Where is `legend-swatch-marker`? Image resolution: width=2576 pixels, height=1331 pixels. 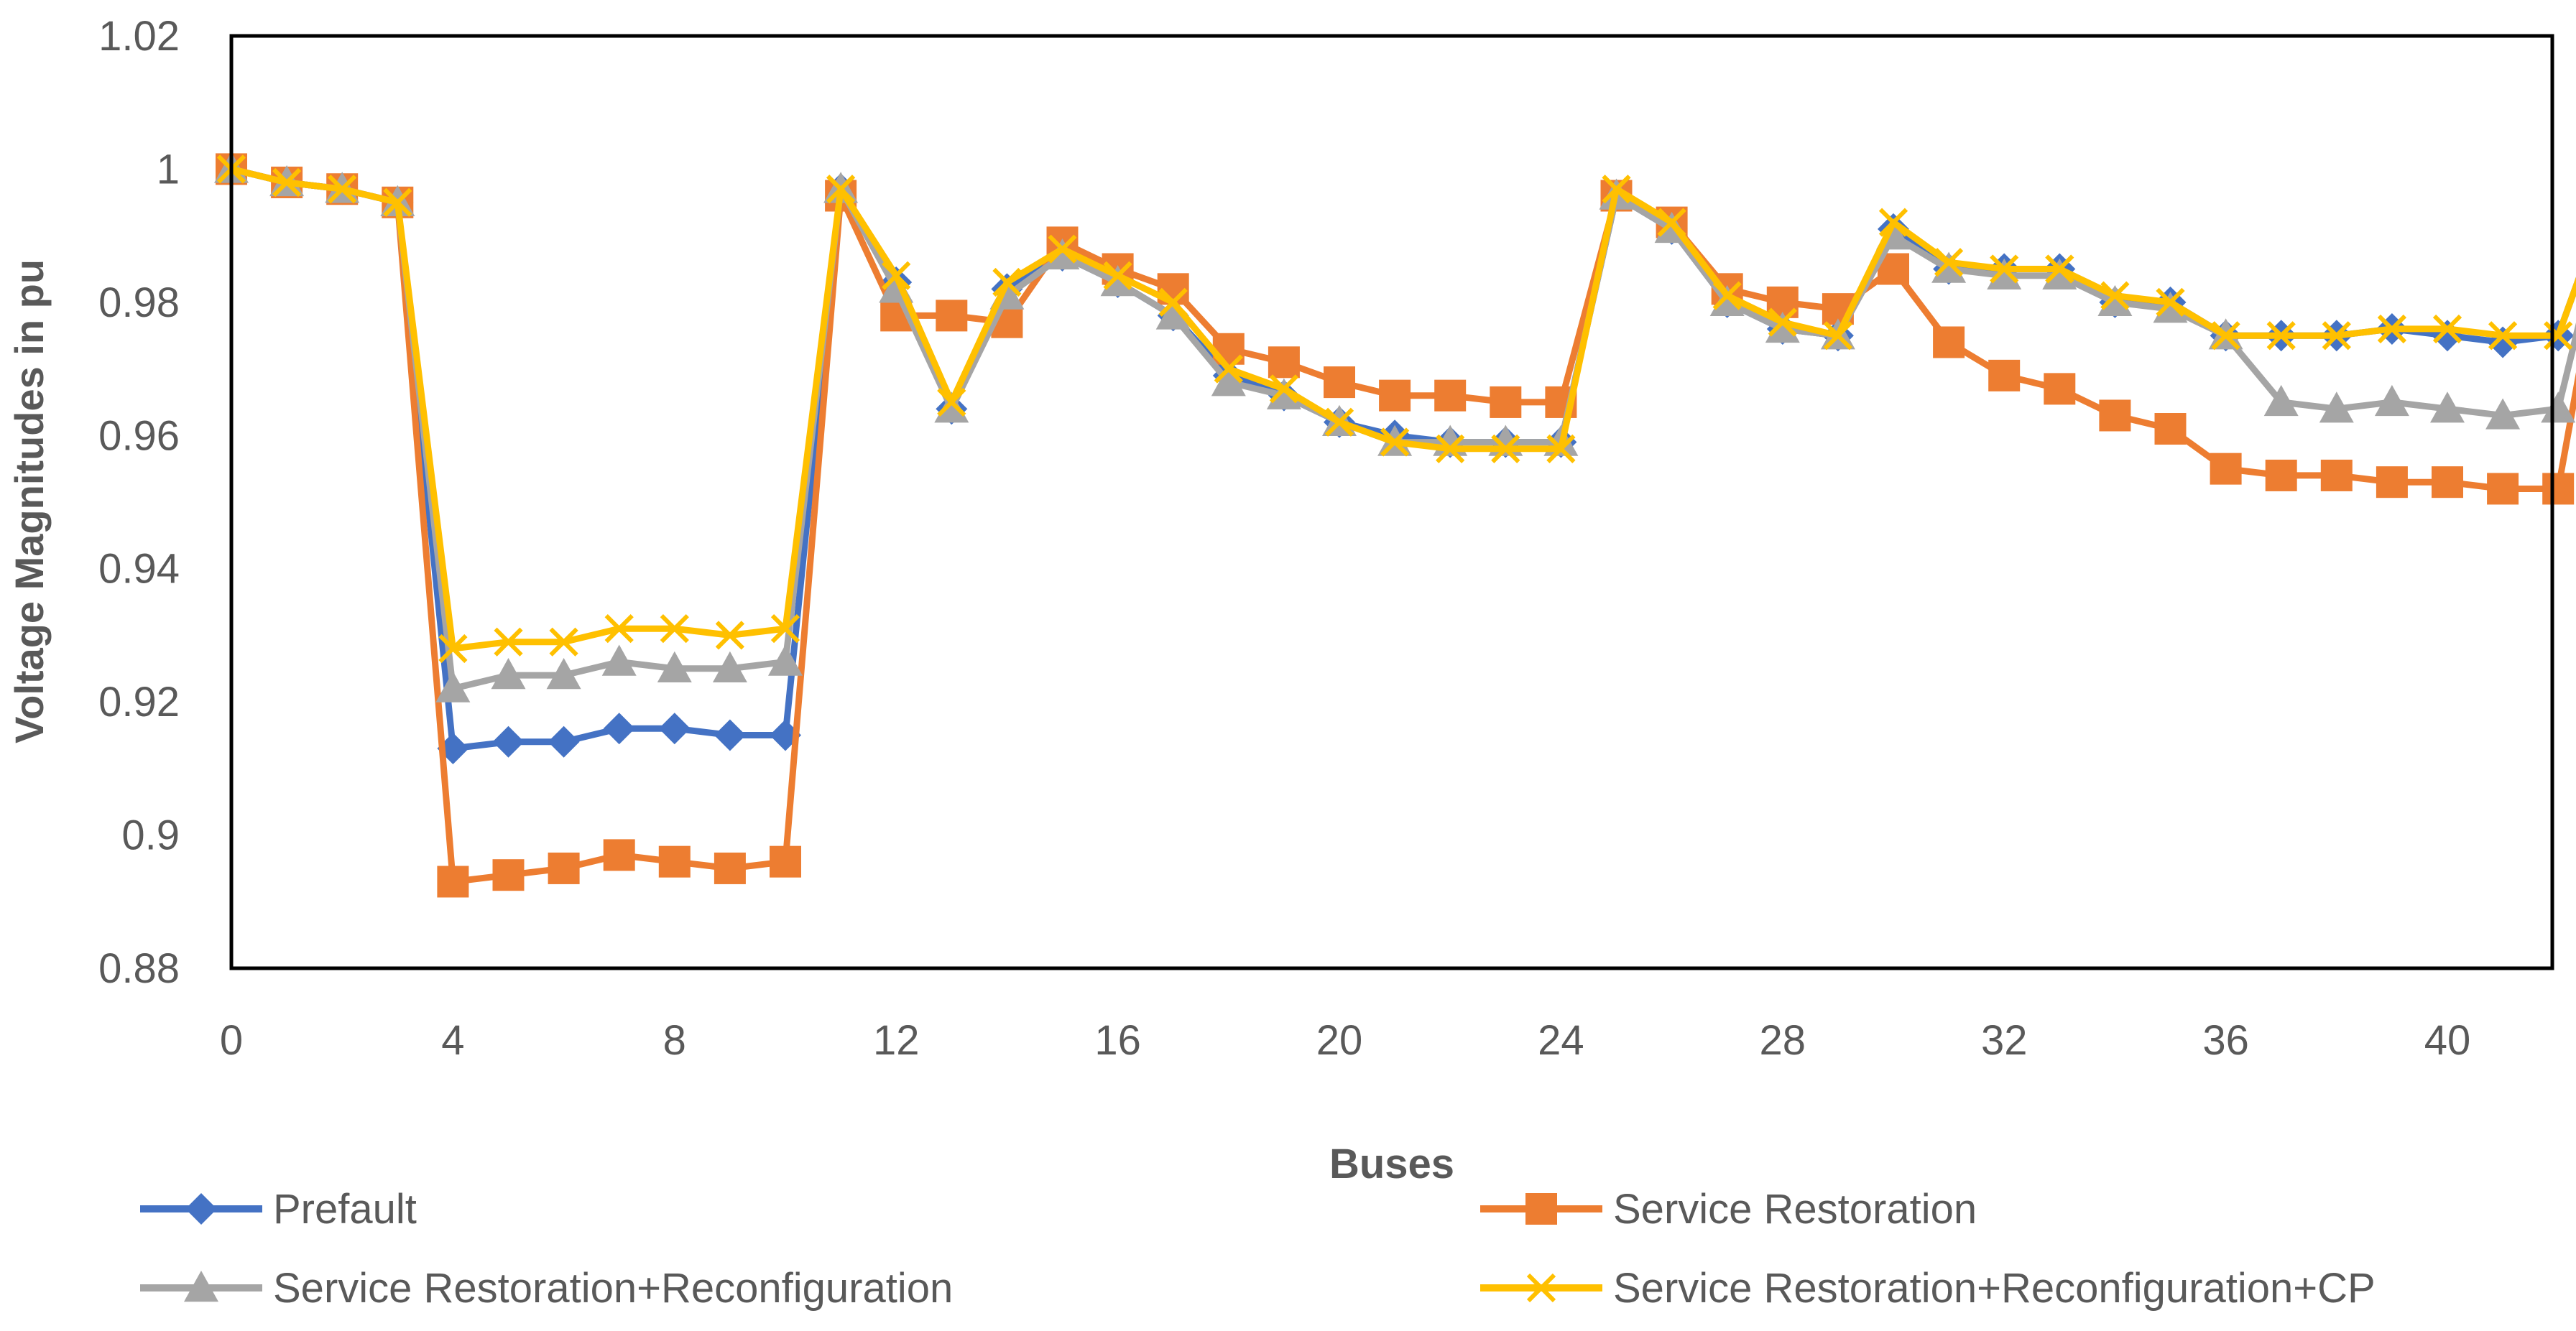
legend-swatch-marker is located at coordinates (1541, 1288).